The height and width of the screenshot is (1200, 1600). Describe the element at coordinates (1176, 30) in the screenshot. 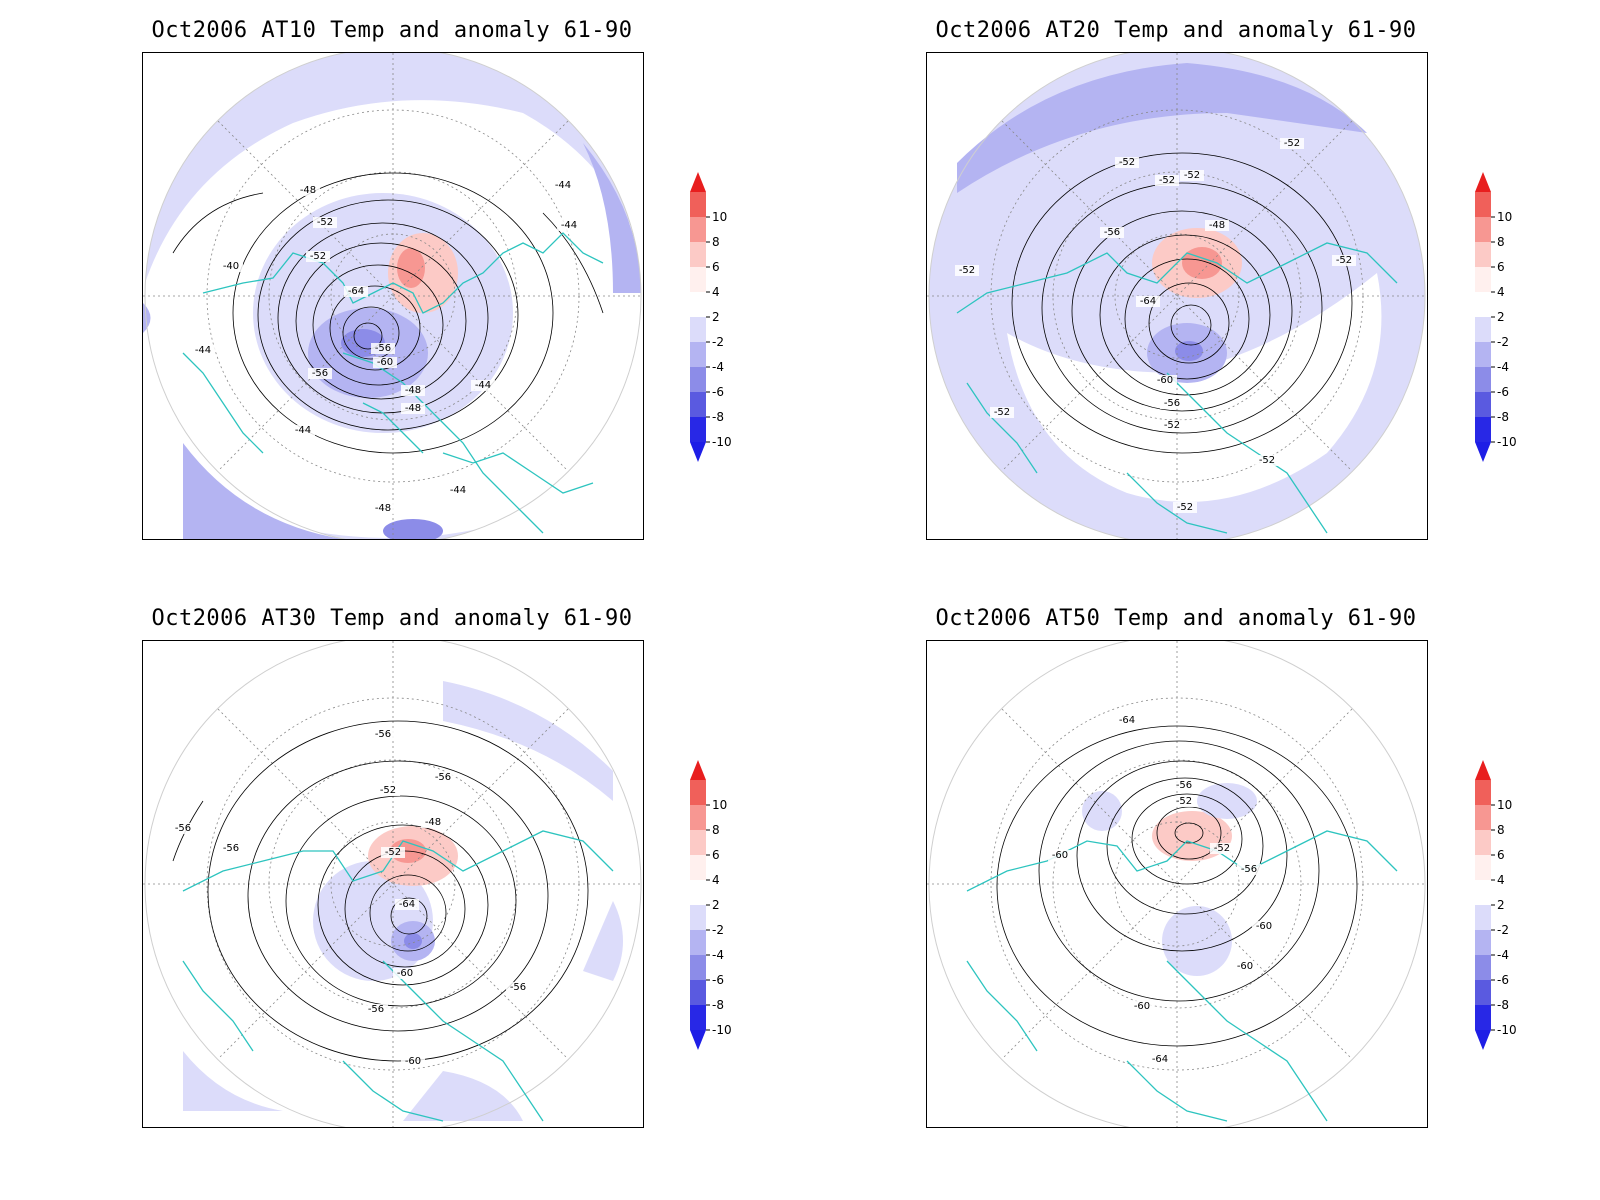

I see `panel-title-at20: Oct2006 AT20 Temp and anomaly 61-90` at that location.